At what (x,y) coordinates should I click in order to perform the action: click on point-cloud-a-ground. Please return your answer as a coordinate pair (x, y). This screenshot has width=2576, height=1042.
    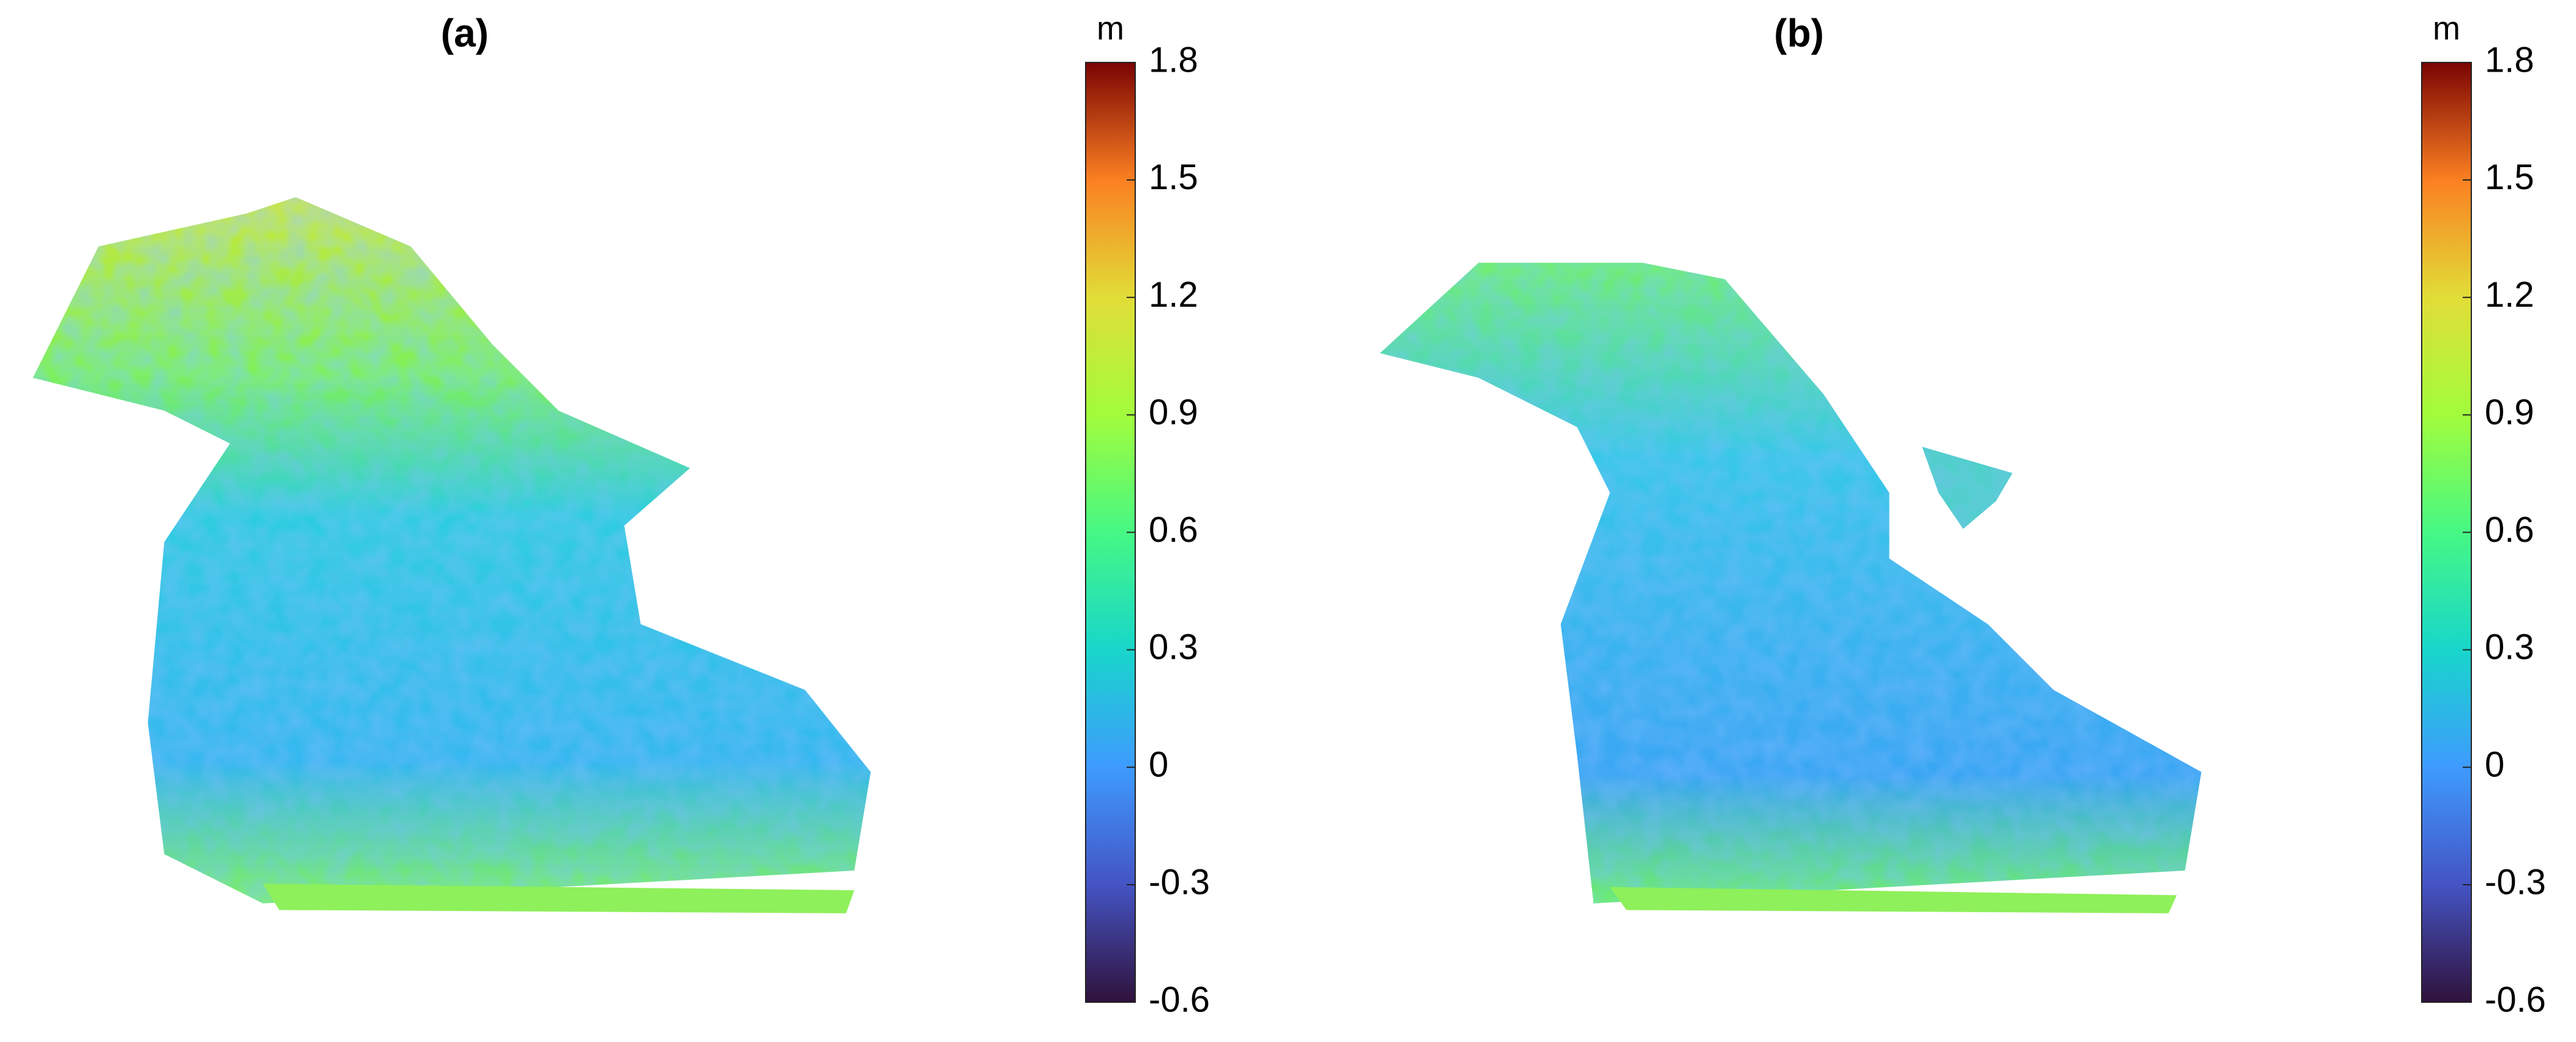
    Looking at the image, I should click on (559, 898).